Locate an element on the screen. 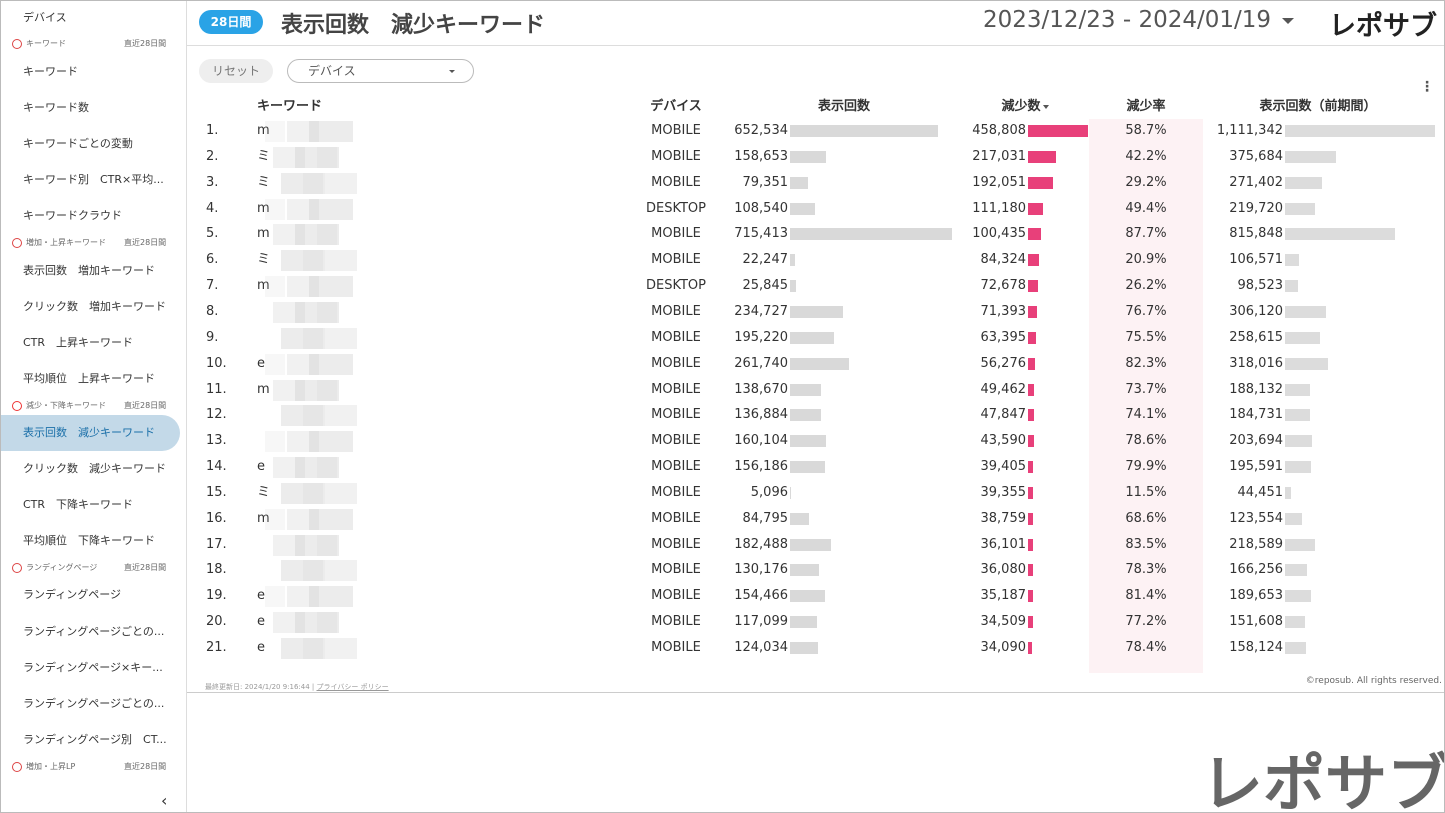 The width and height of the screenshot is (1445, 813). row-rank: 11. is located at coordinates (216, 389).